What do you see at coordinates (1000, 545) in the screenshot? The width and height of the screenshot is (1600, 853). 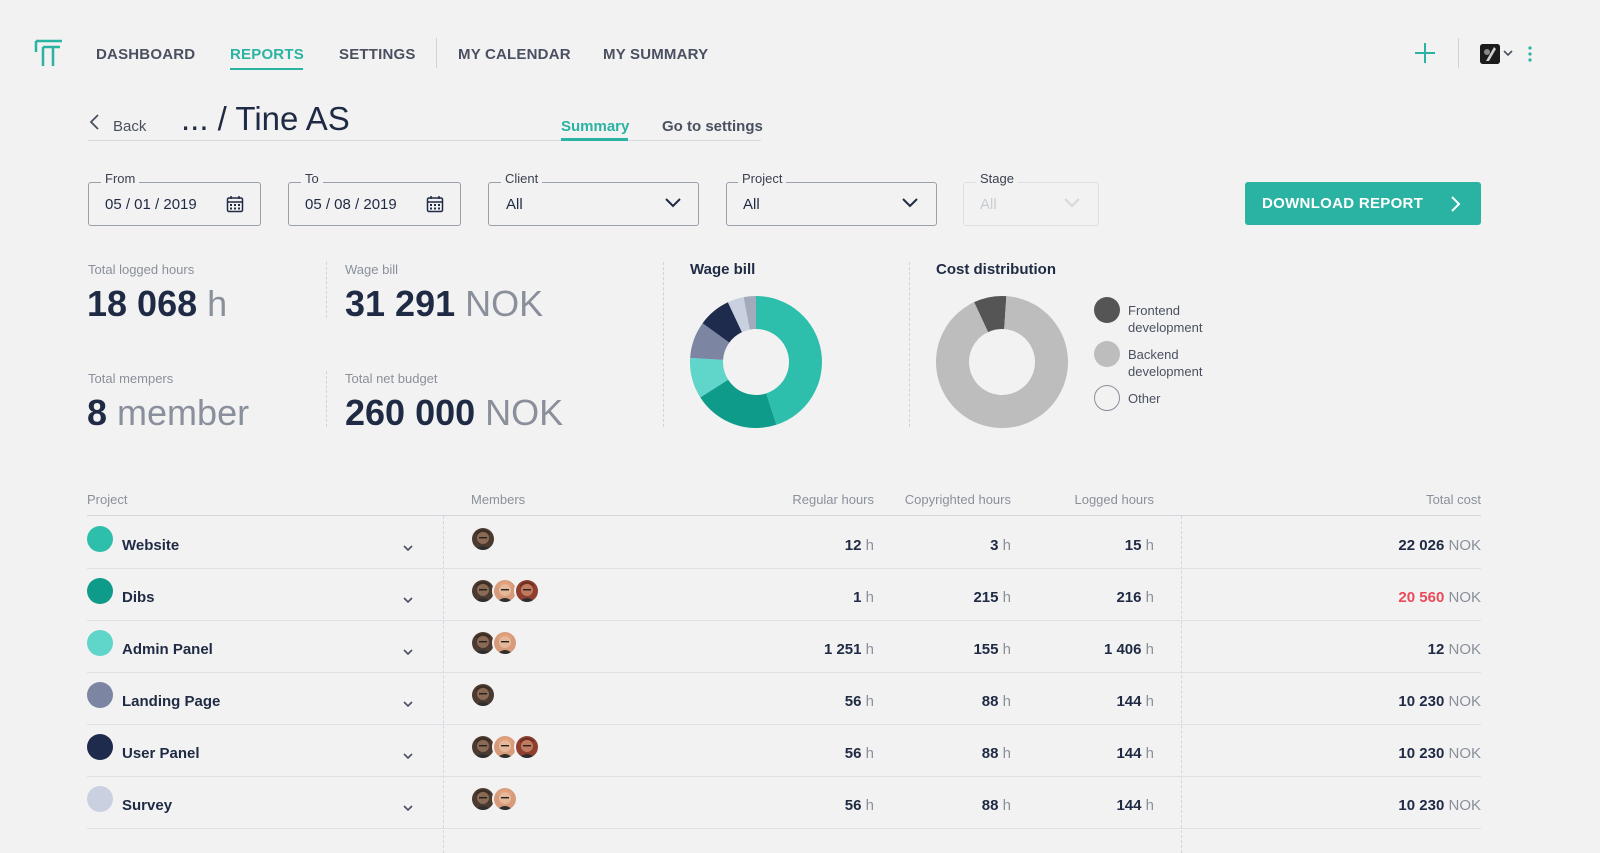 I see `copyrighted-hours-value: 3 h` at bounding box center [1000, 545].